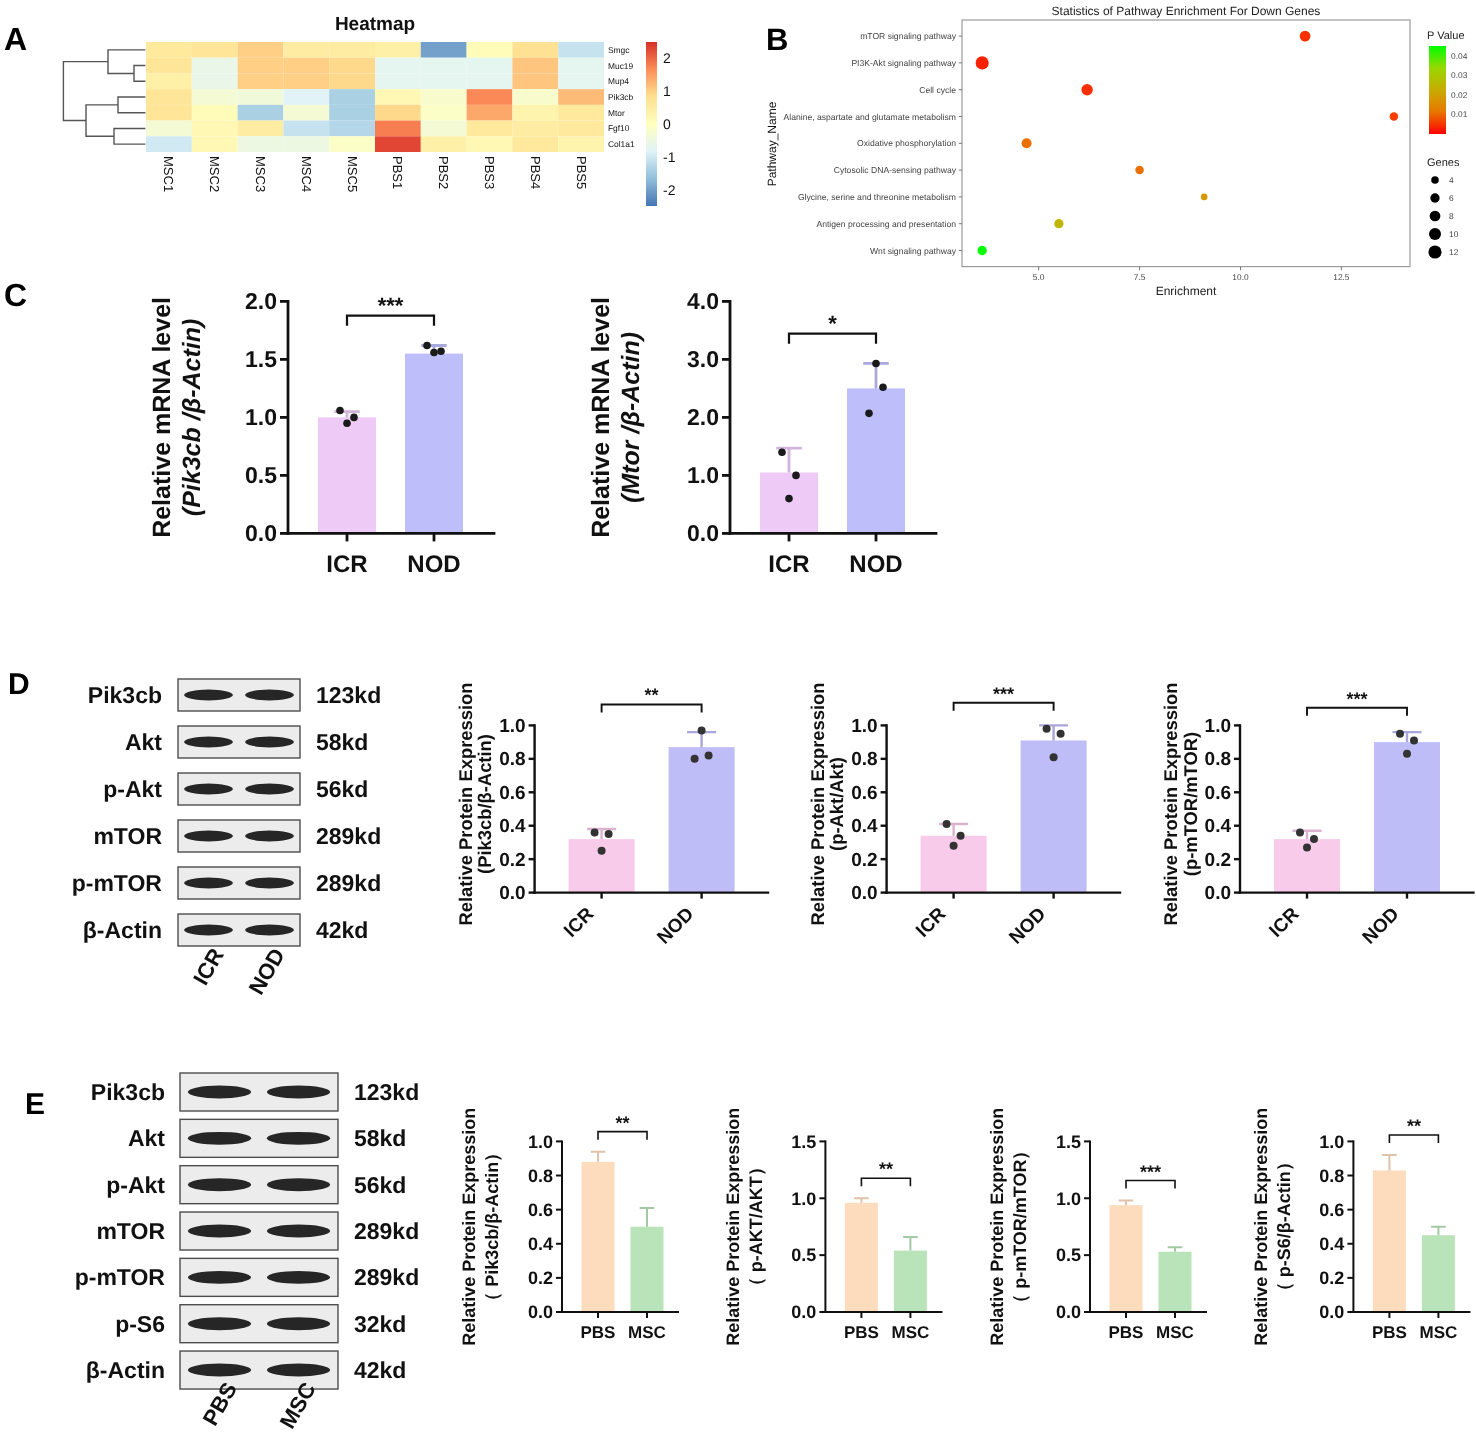  I want to click on category-label: 32kd, so click(380, 1325).